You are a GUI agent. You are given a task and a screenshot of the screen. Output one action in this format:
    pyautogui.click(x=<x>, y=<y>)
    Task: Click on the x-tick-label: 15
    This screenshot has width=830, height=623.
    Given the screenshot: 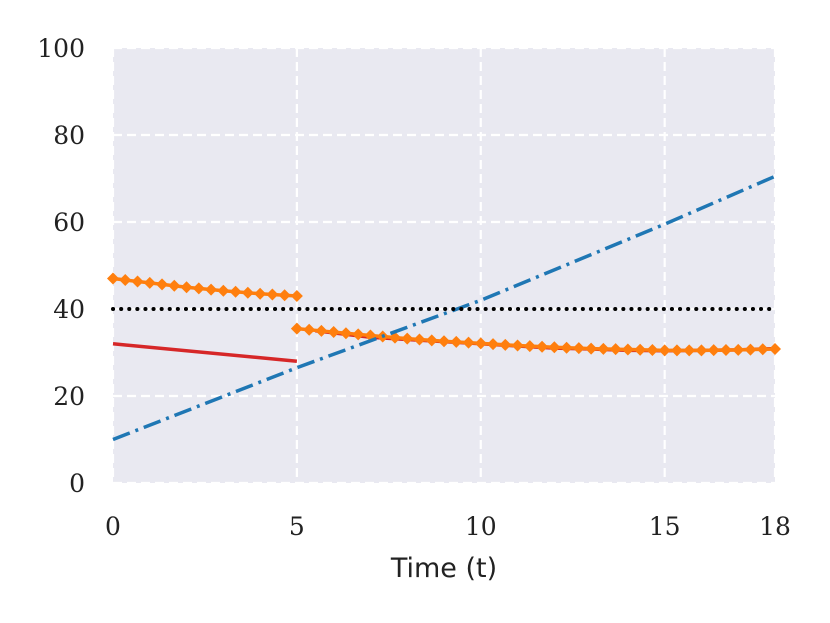 What is the action you would take?
    pyautogui.click(x=665, y=526)
    